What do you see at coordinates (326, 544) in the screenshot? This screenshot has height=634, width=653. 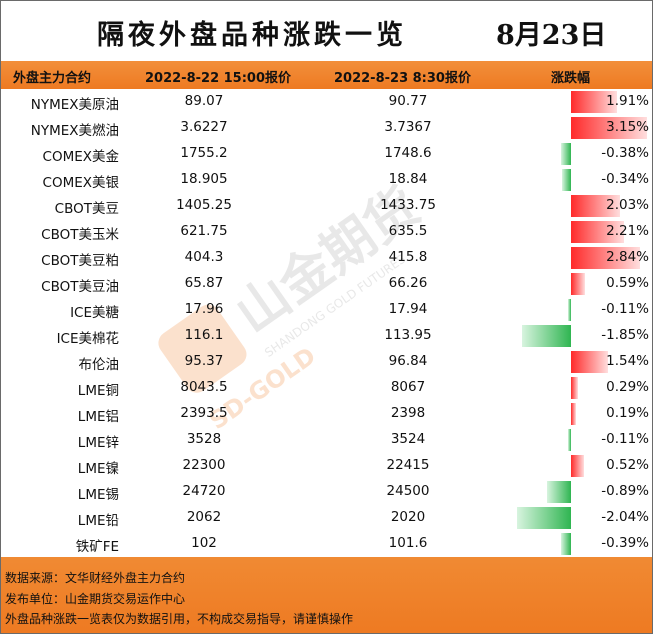 I see `table-row: 铁矿FE 102 101.6 -0.39%` at bounding box center [326, 544].